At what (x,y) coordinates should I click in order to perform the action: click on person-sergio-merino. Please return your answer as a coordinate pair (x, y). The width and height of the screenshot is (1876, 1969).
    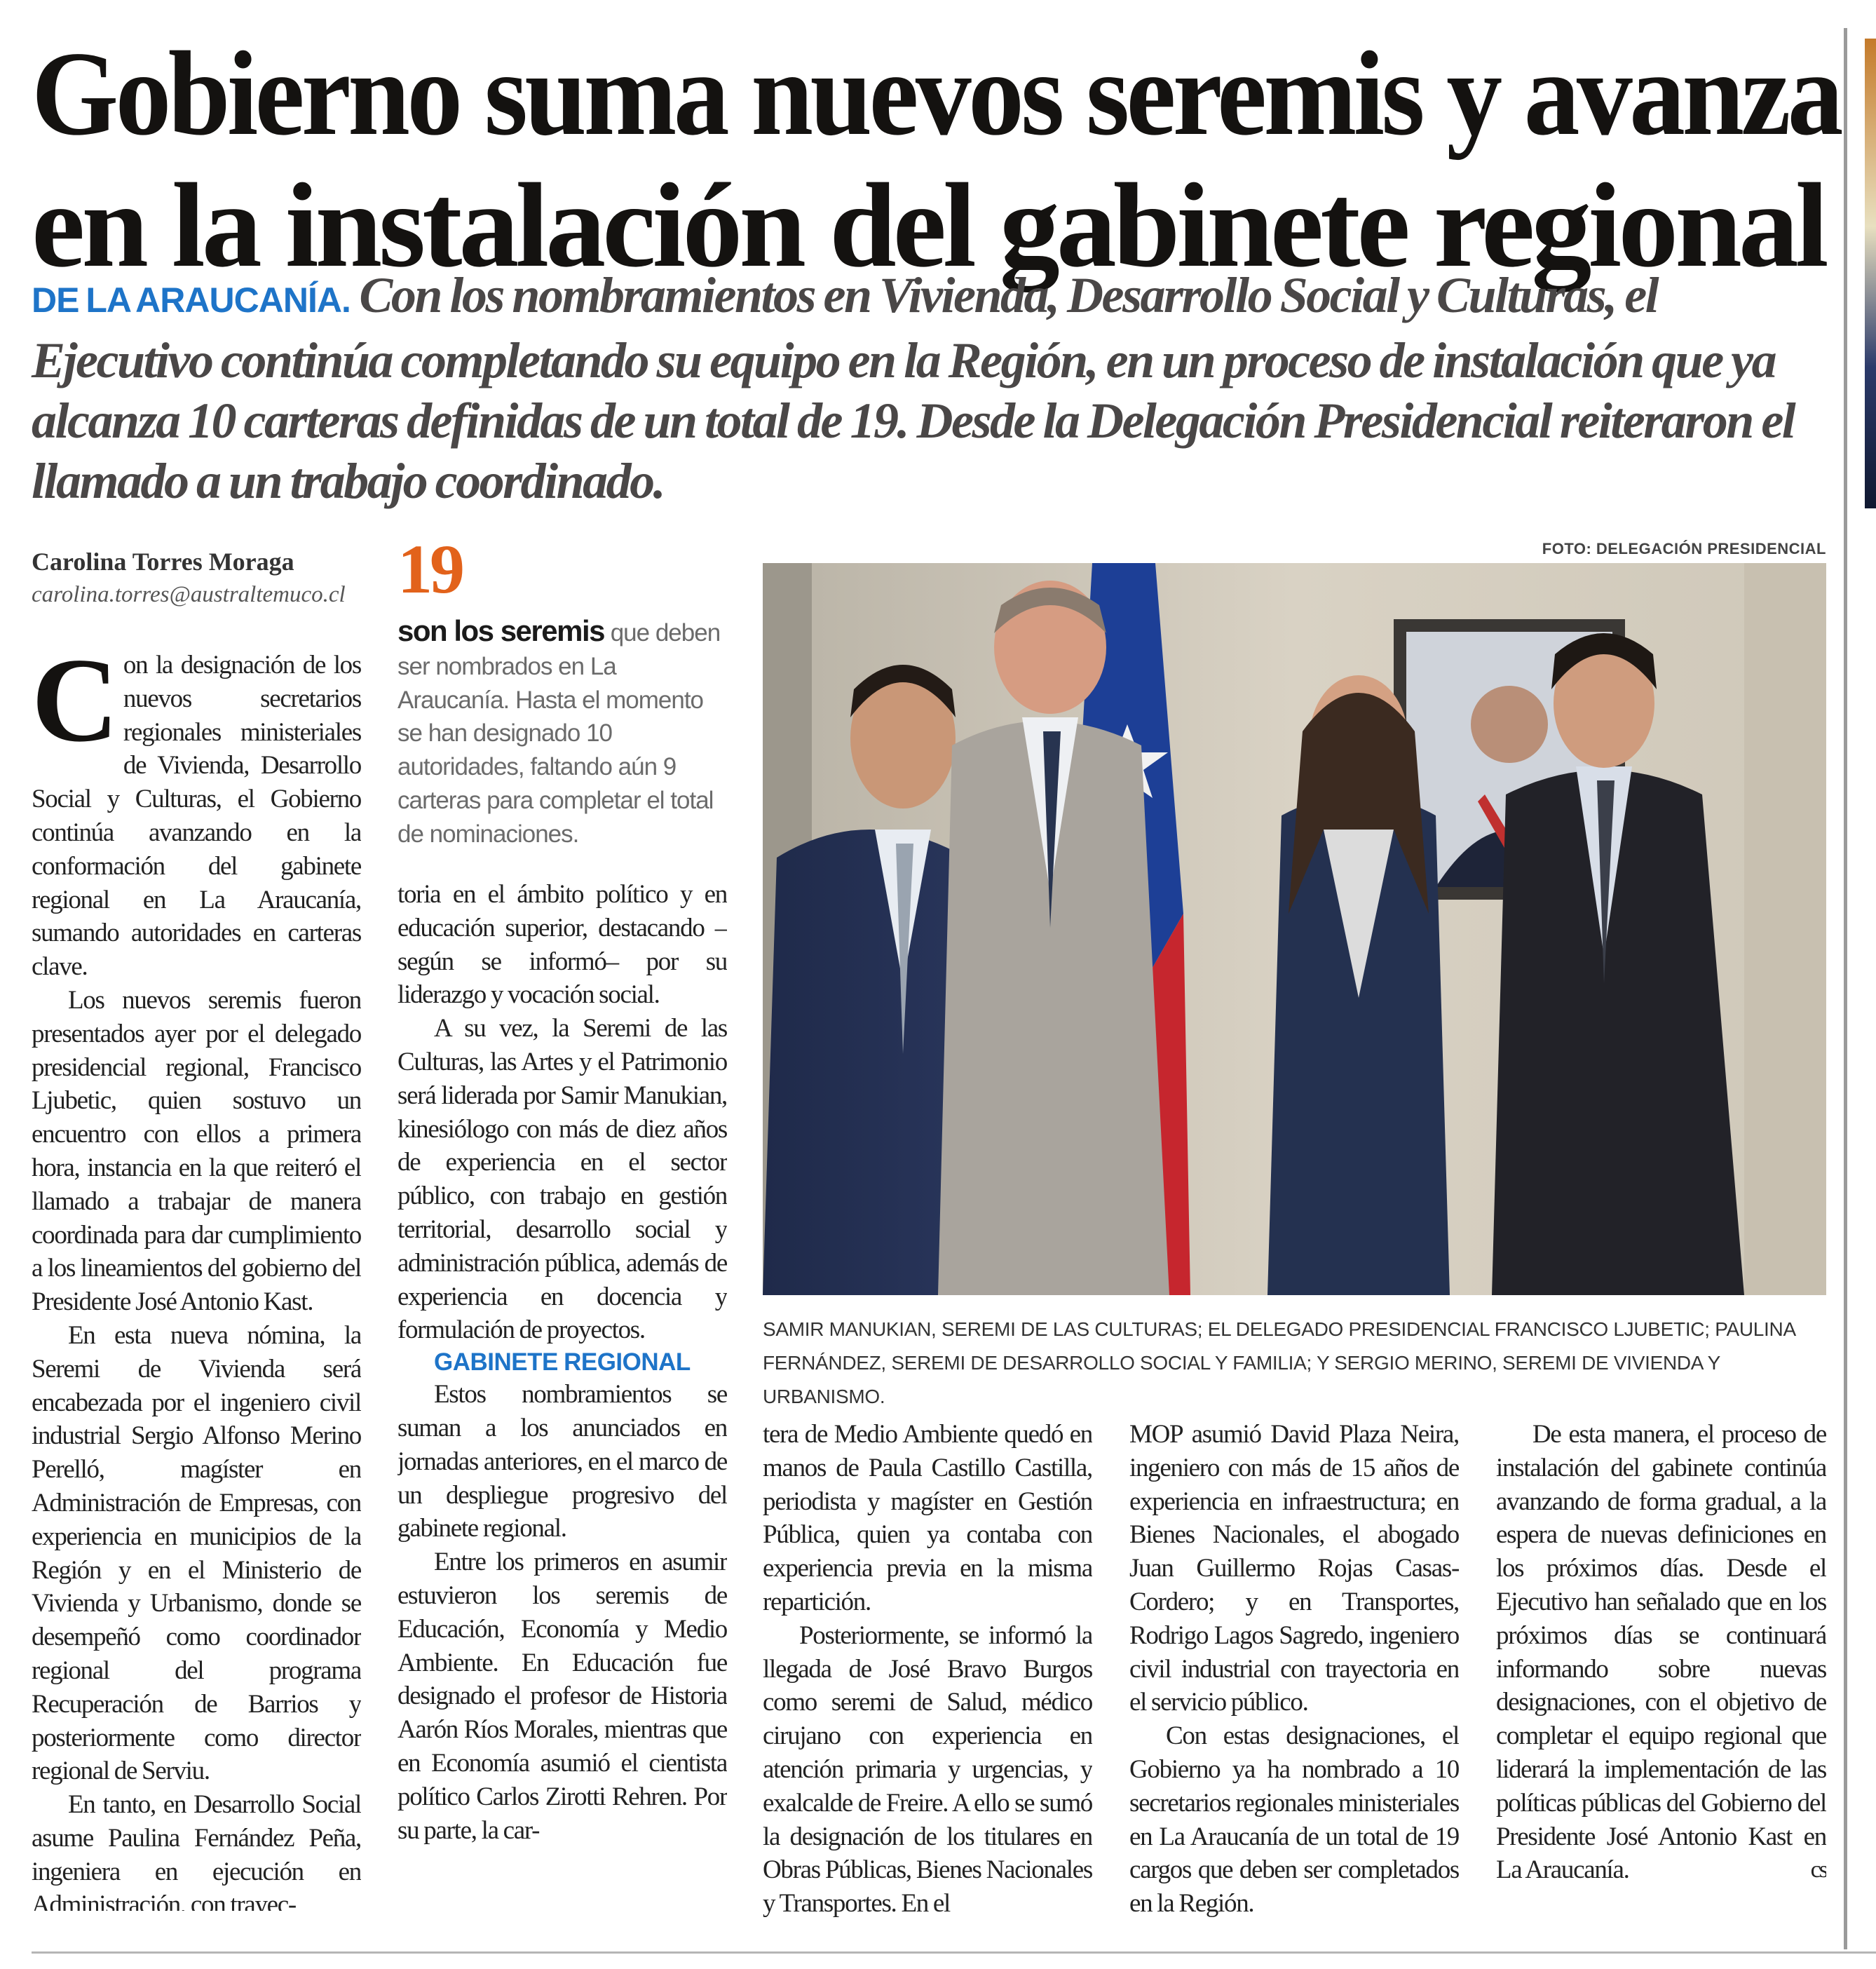
    Looking at the image, I should click on (1618, 964).